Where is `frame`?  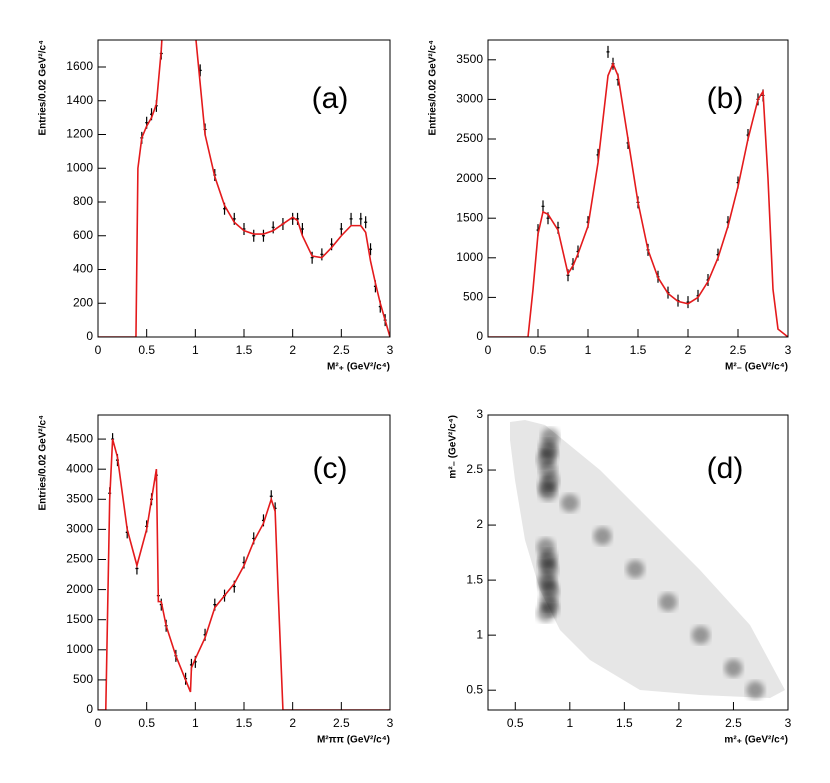
frame is located at coordinates (638, 562).